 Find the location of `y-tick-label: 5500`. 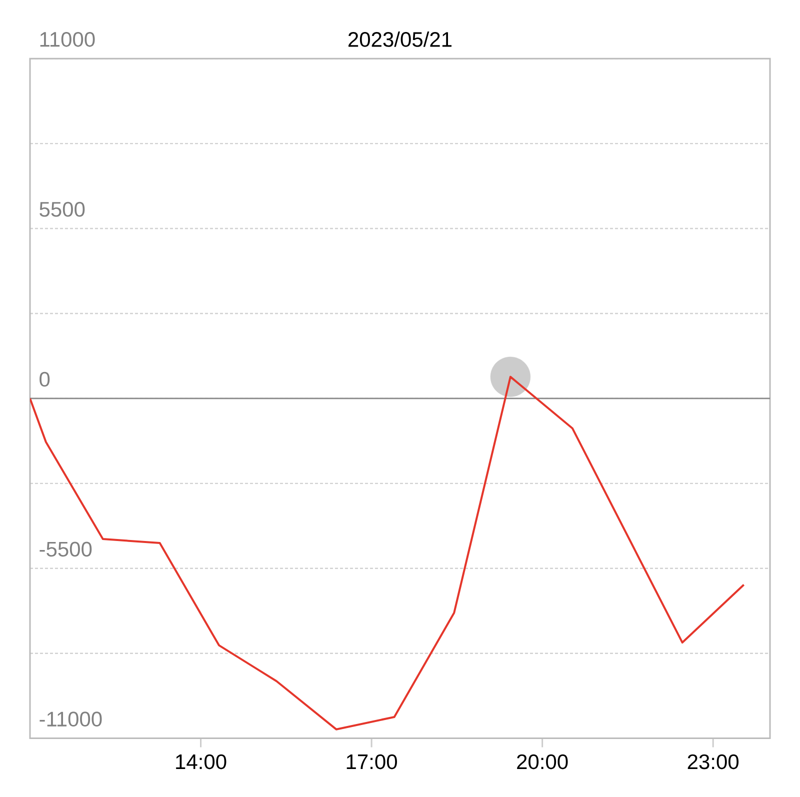

y-tick-label: 5500 is located at coordinates (62, 209).